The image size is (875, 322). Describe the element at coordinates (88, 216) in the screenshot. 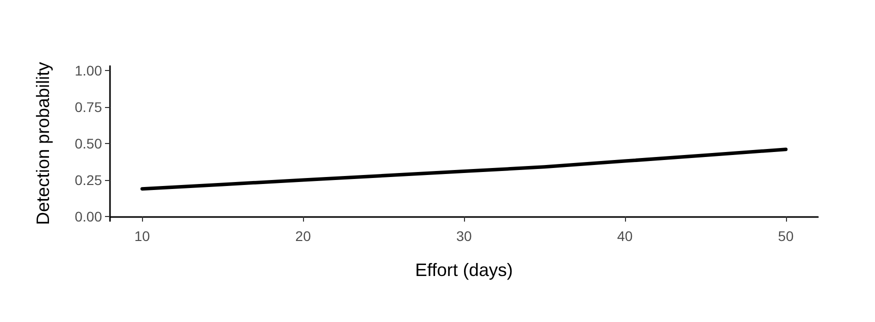

I see `y-tick-label: 0.00` at that location.